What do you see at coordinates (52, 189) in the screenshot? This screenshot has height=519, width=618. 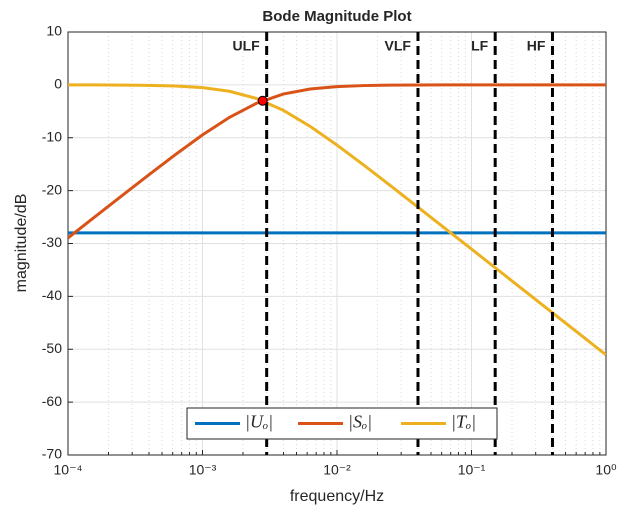 I see `y-tick-label: -20` at bounding box center [52, 189].